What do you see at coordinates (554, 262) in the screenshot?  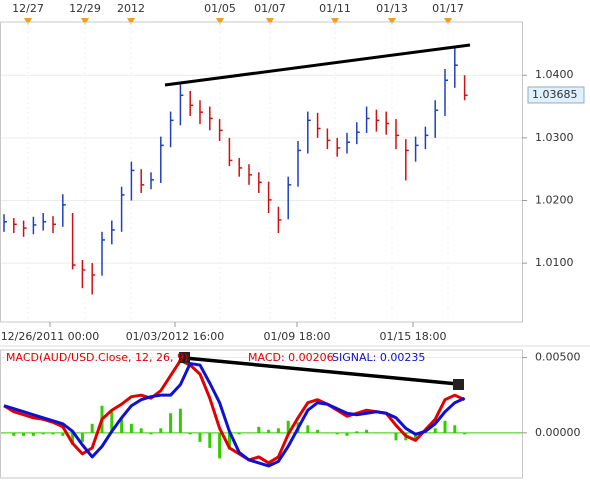 I see `y-tick-label: 1.0100` at bounding box center [554, 262].